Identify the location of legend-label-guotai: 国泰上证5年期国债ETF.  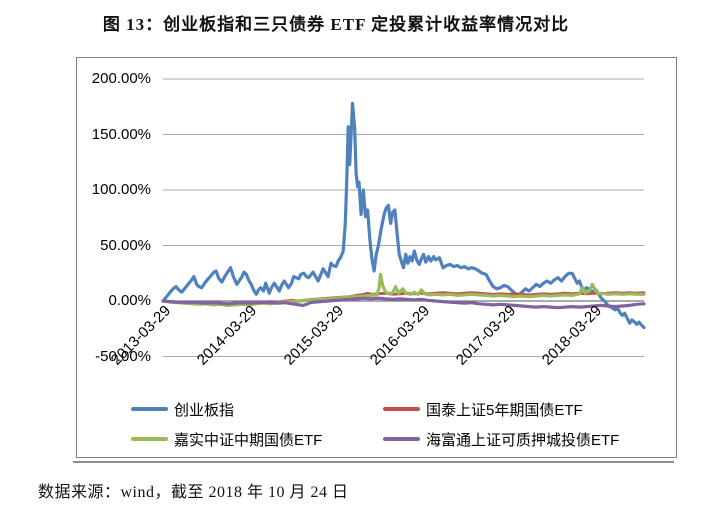
(504, 410).